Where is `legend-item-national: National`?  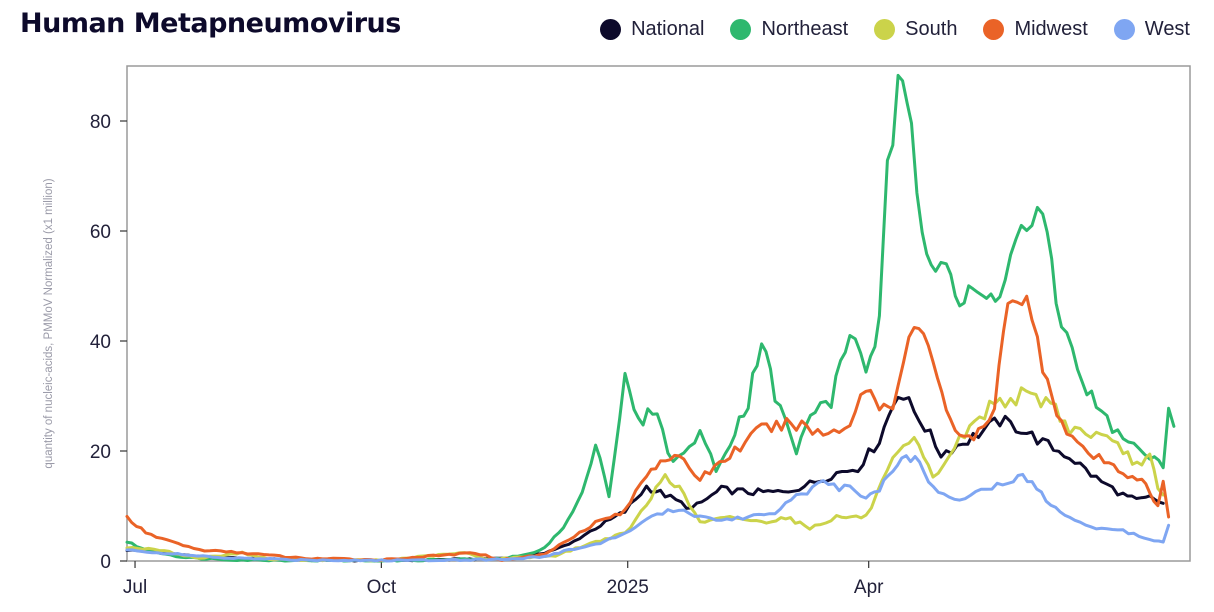 legend-item-national: National is located at coordinates (652, 29).